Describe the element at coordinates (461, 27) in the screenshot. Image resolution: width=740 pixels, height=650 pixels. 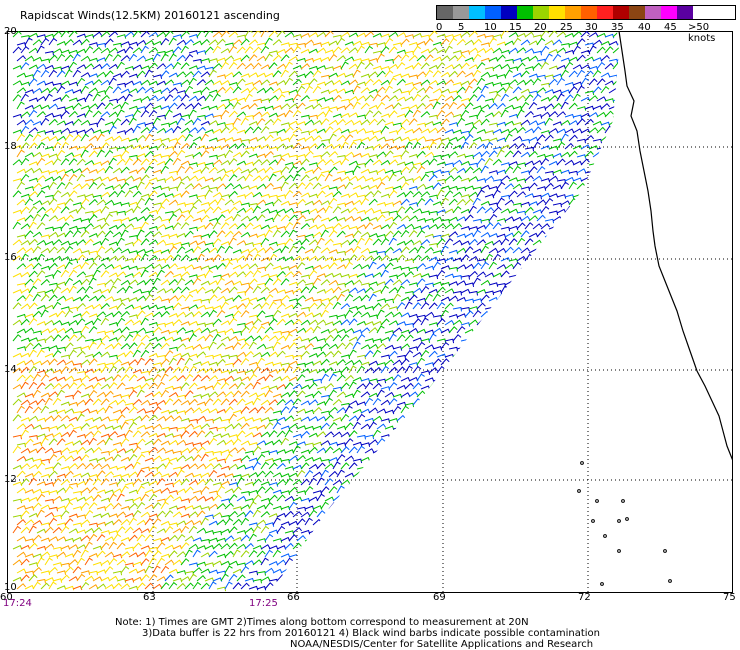
I see `legend-label: 5` at that location.